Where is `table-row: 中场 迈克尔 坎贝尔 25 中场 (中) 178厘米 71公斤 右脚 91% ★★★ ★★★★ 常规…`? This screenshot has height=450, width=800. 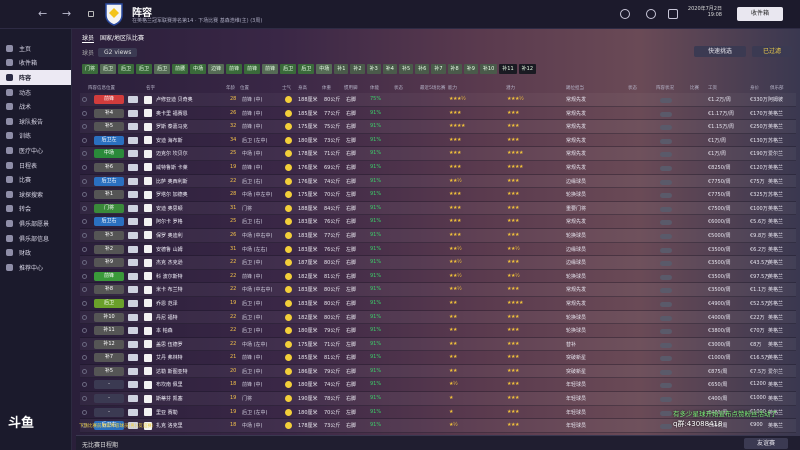
table-row: 中场 迈克尔 坎贝尔 25 中场 (中) 178厘米 71公斤 右脚 91% ★★★ ★★★★ 常规… is located at coordinates (438, 154).